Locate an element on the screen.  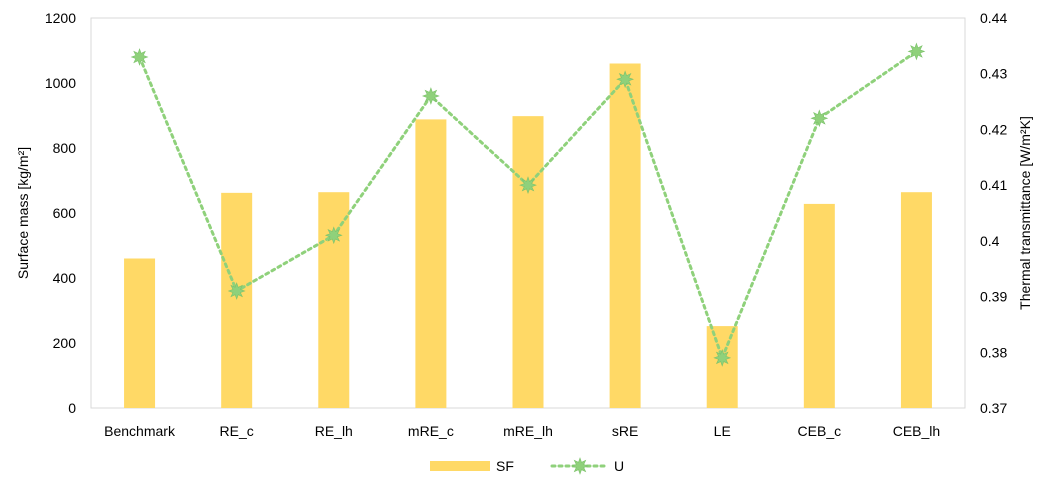
x-tick-label: RE_c is located at coordinates (237, 431).